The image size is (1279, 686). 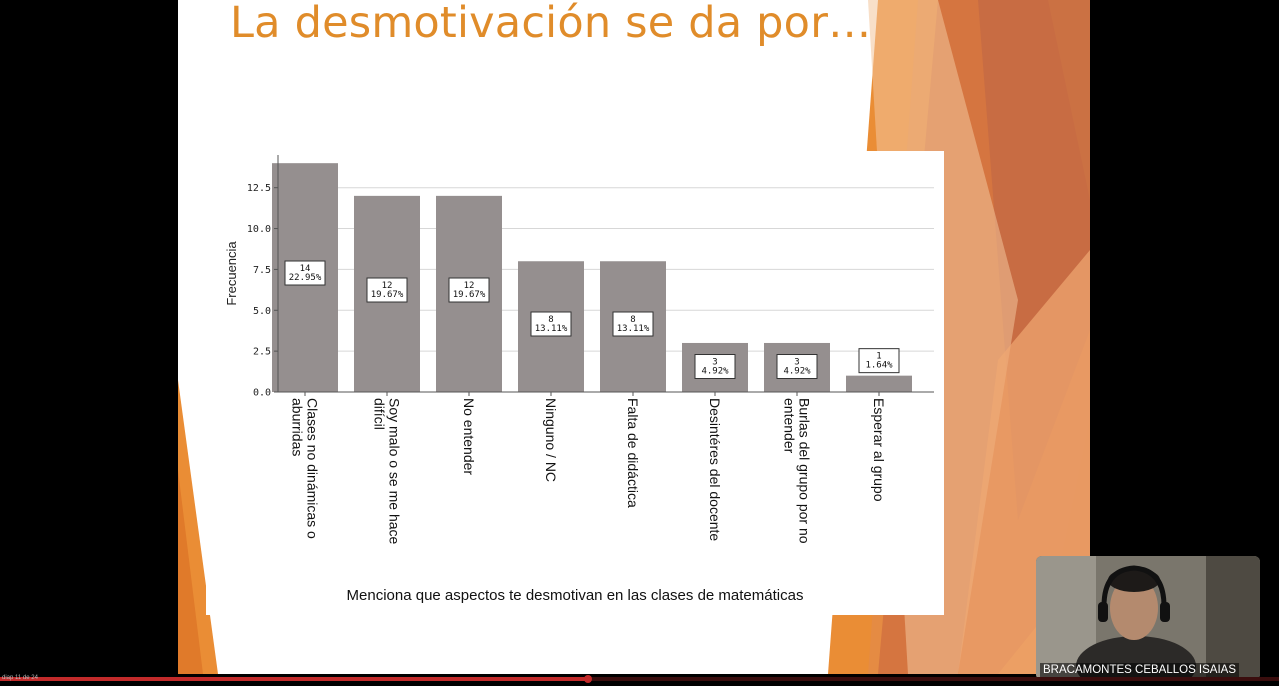 What do you see at coordinates (879, 383) in the screenshot?
I see `bar` at bounding box center [879, 383].